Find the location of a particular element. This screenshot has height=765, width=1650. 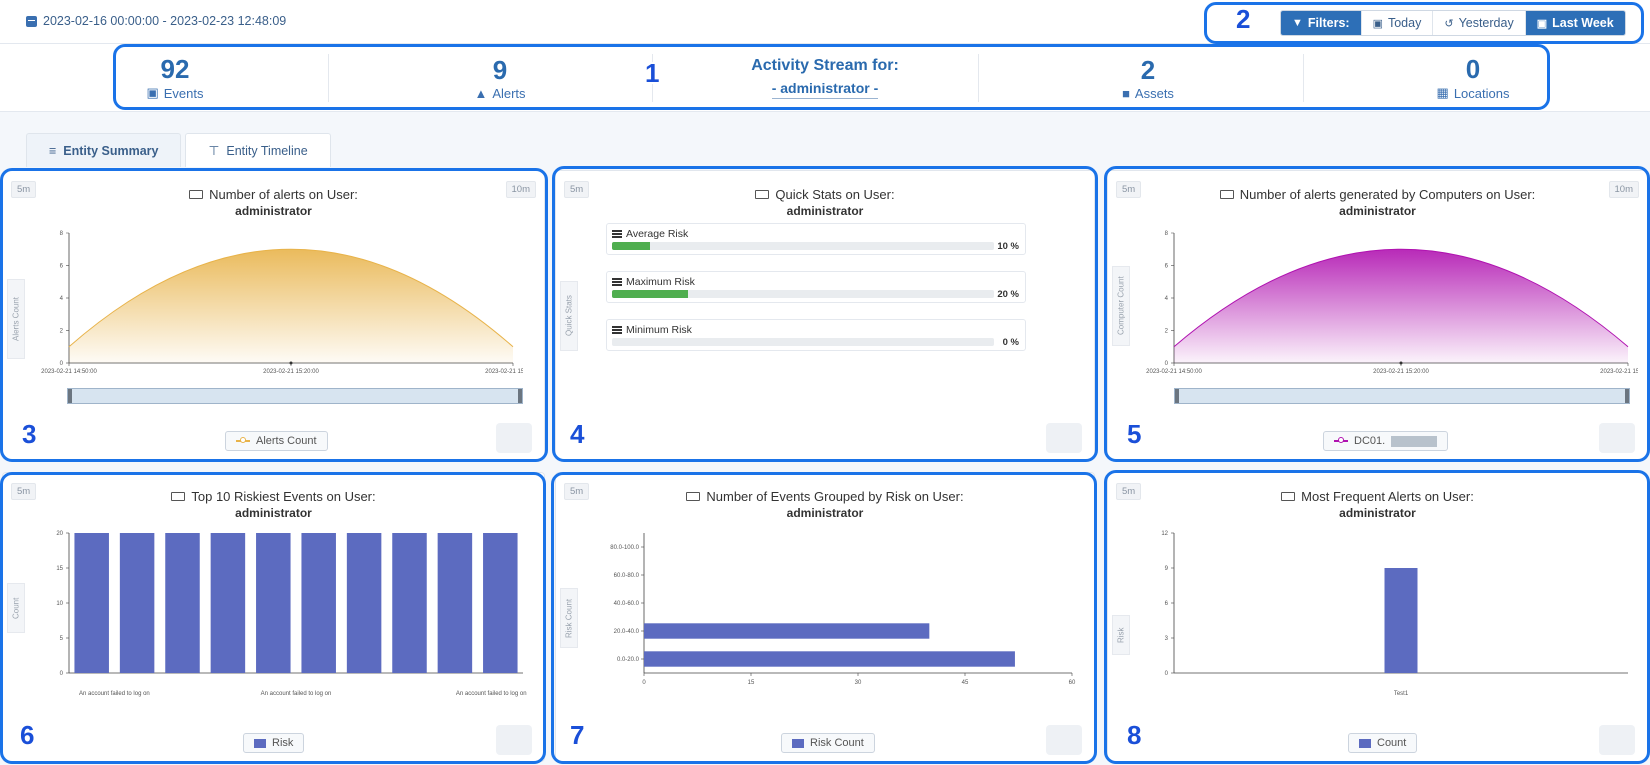

filter-icon: ▼ is located at coordinates (1297, 23).